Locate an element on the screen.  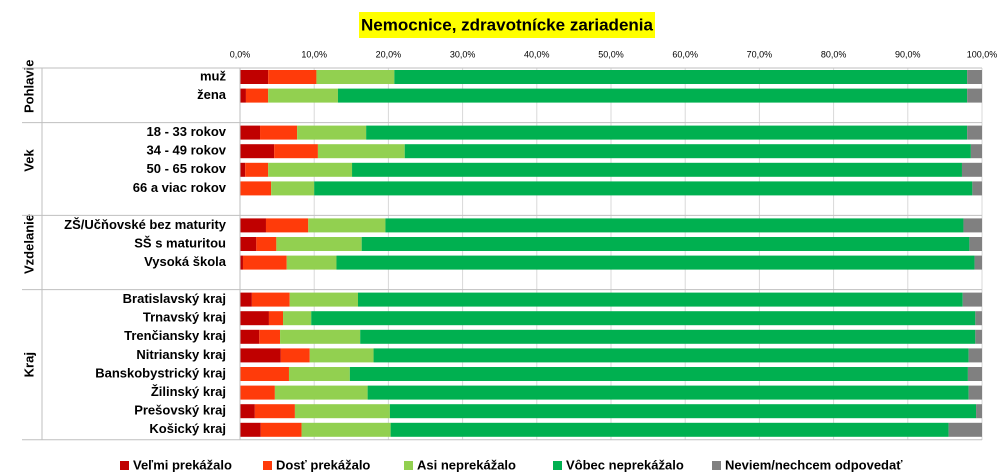
category-label: 50 - 65 rokov is located at coordinates (187, 168).